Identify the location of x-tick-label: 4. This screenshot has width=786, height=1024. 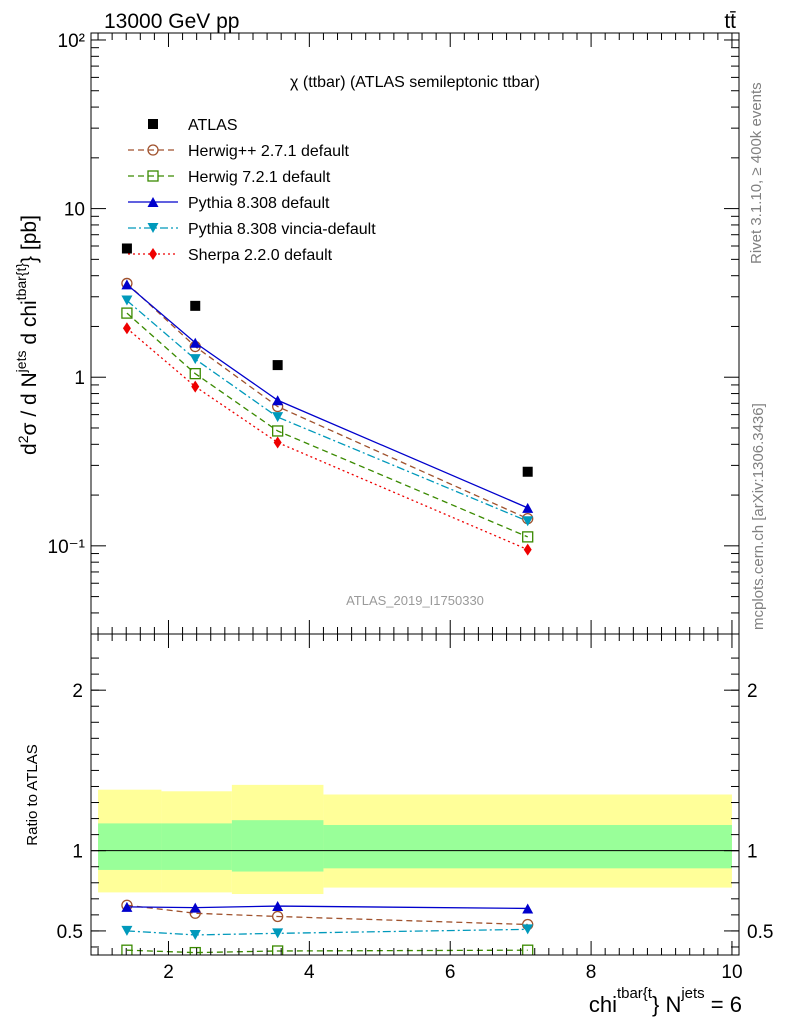
(309, 972).